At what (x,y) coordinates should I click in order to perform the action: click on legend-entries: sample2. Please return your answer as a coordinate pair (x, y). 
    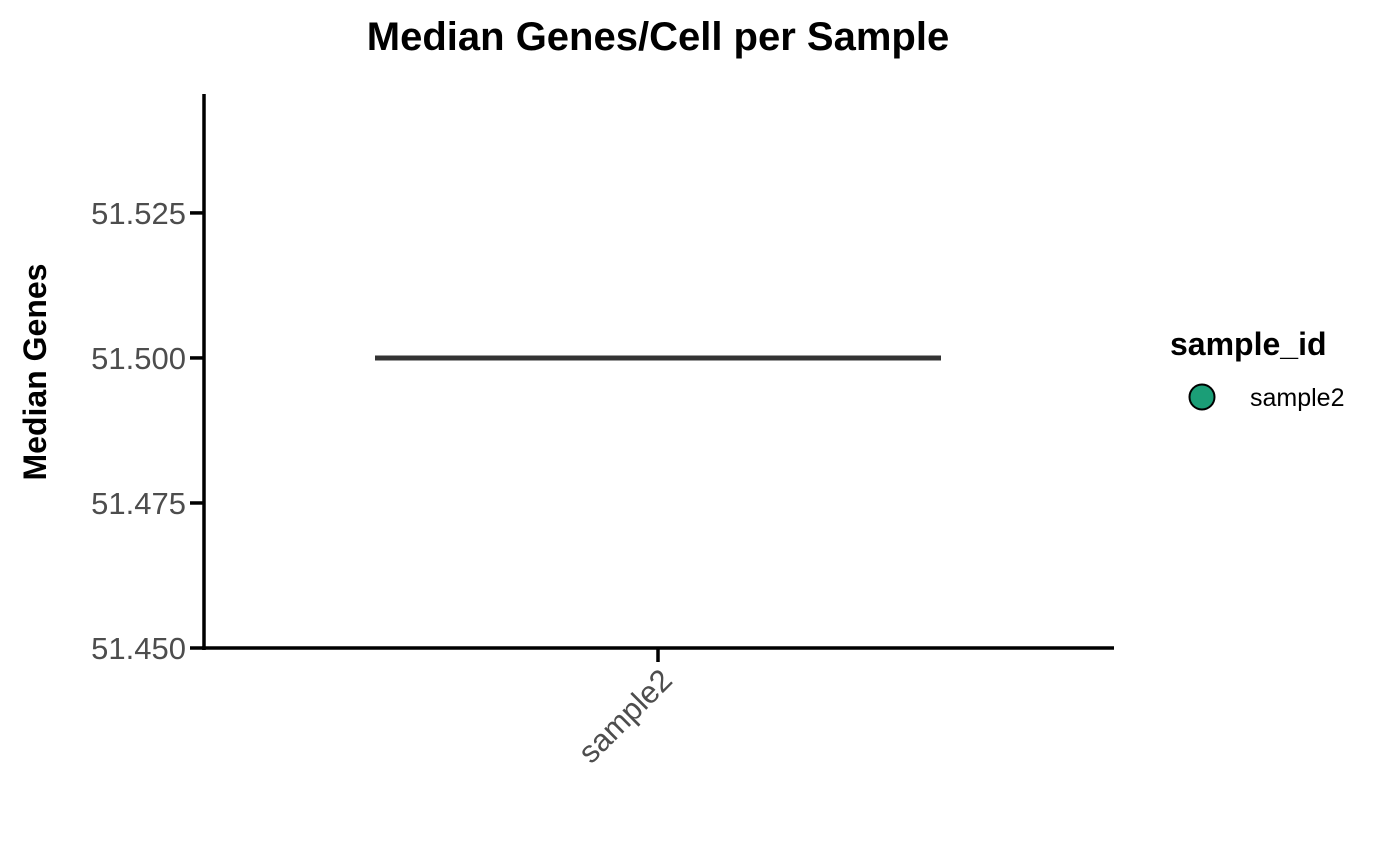
    Looking at the image, I should click on (1266, 397).